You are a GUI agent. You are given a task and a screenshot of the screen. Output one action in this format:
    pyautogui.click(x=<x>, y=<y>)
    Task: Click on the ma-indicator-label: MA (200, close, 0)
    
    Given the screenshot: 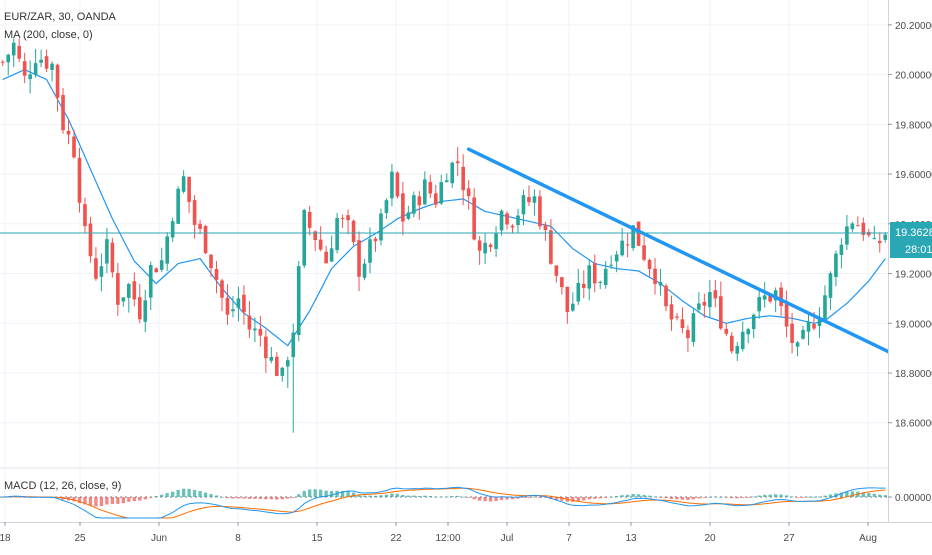 What is the action you would take?
    pyautogui.click(x=48, y=35)
    